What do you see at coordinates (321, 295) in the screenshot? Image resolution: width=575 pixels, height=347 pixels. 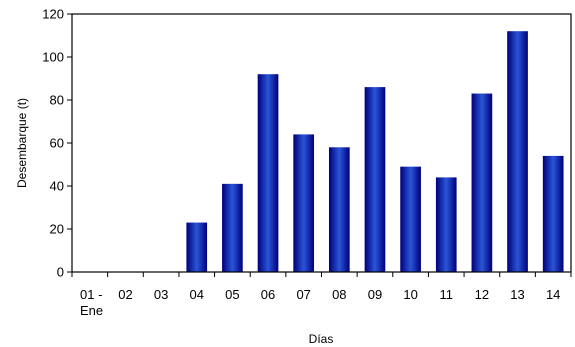 I see `x-axis-ticks: 01 -Ene 02 03 04 05 06 07 08 09 10 11 12 13 14` at bounding box center [321, 295].